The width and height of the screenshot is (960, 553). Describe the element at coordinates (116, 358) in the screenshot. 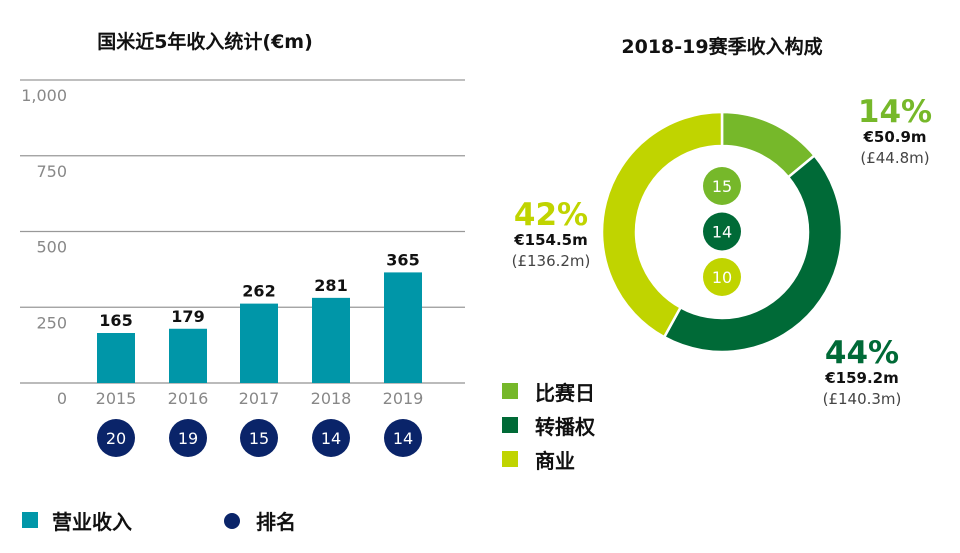

I see `bar-2015` at that location.